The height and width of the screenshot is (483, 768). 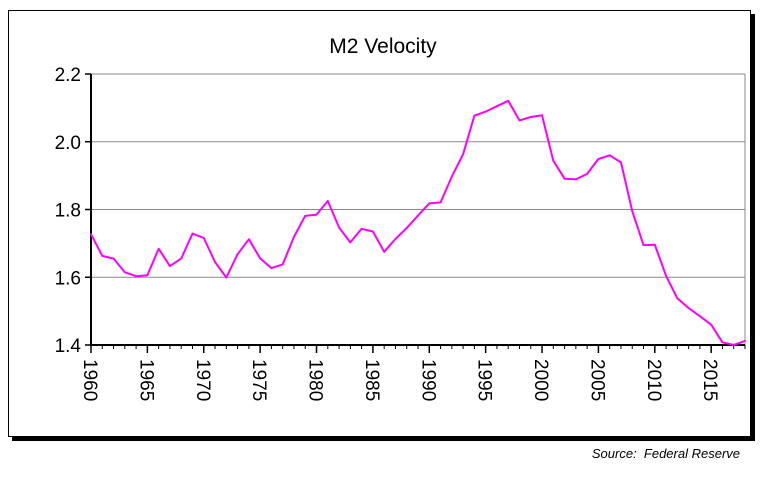 I want to click on x-tick-label: 1995, so click(x=484, y=380).